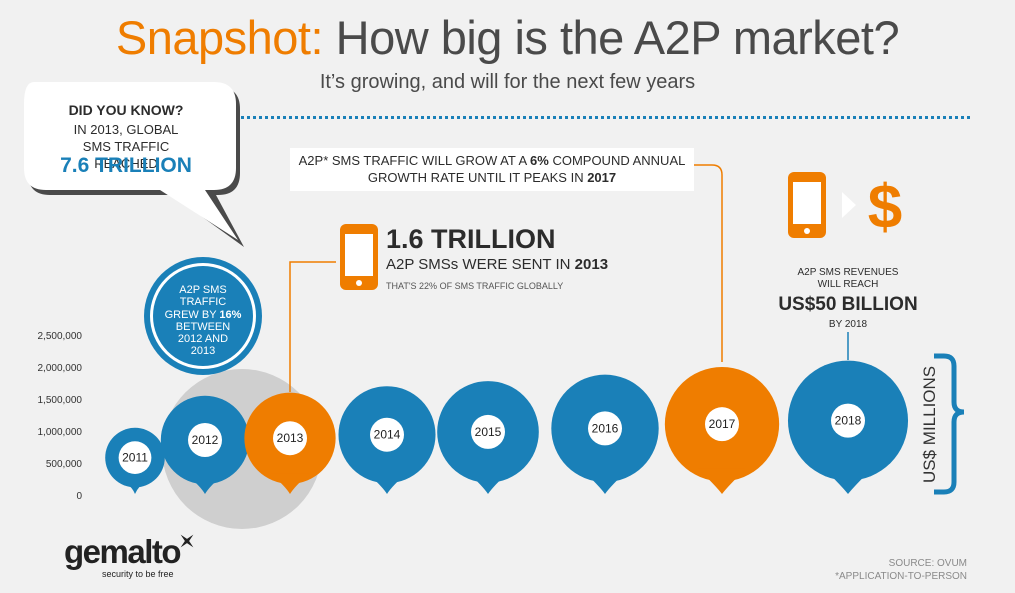  Describe the element at coordinates (312, 326) in the screenshot. I see `connector-2013` at that location.